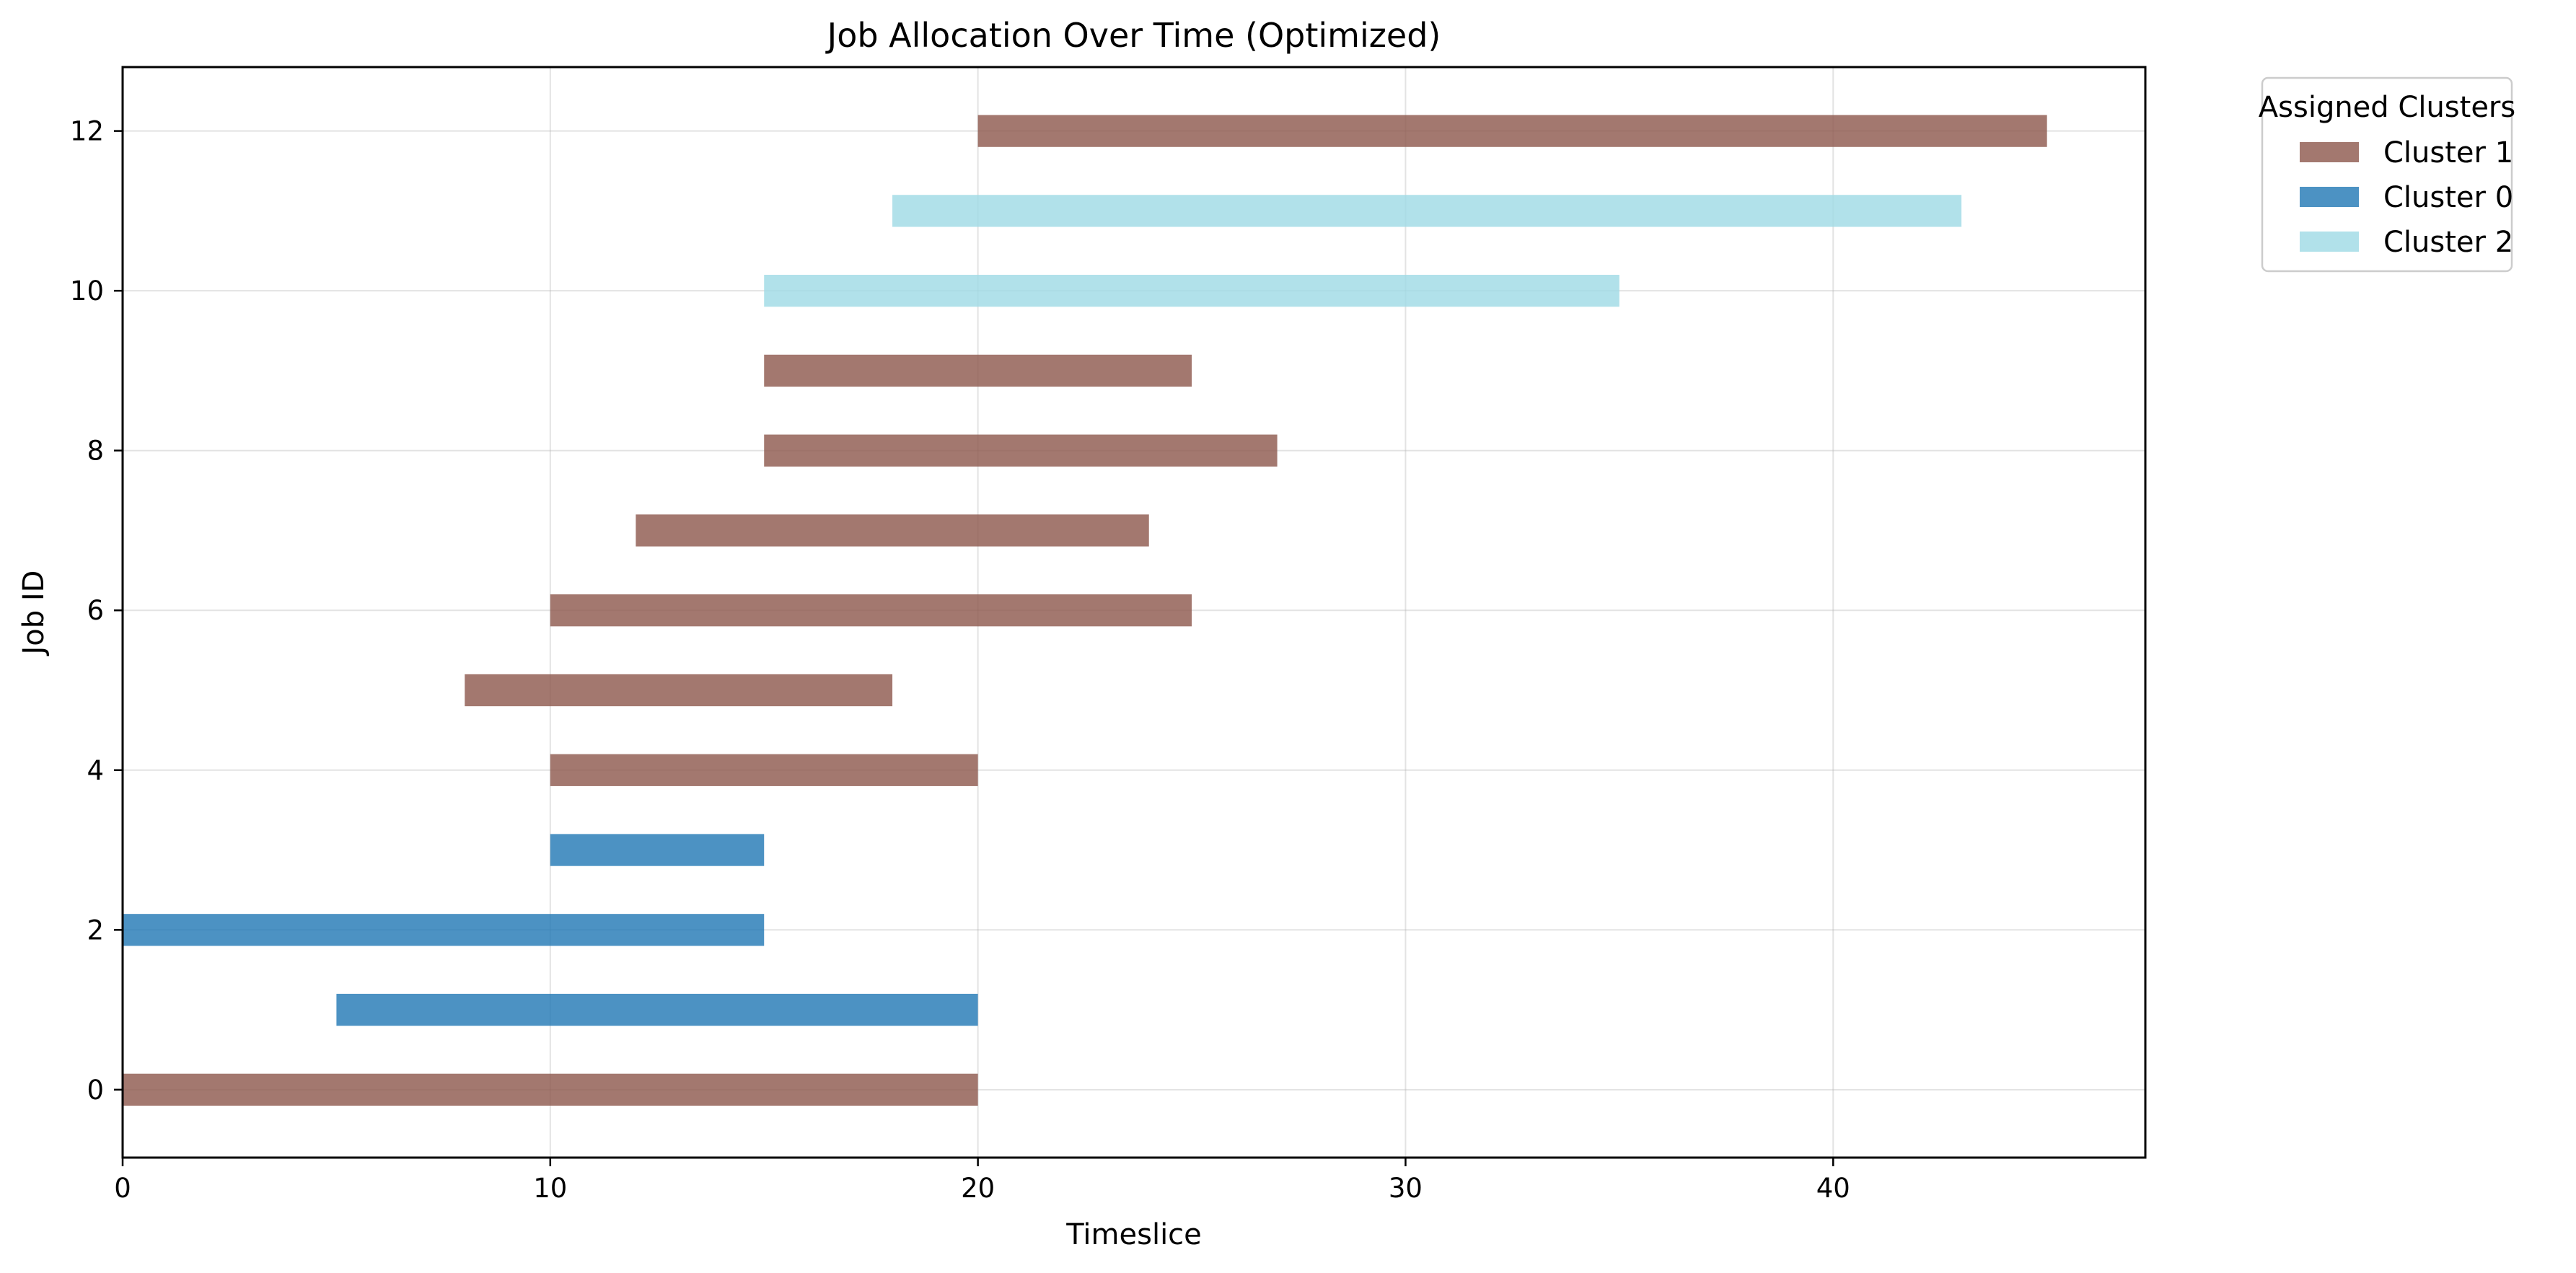 The image size is (2576, 1273). What do you see at coordinates (1406, 1189) in the screenshot?
I see `x-tick-label: 30` at bounding box center [1406, 1189].